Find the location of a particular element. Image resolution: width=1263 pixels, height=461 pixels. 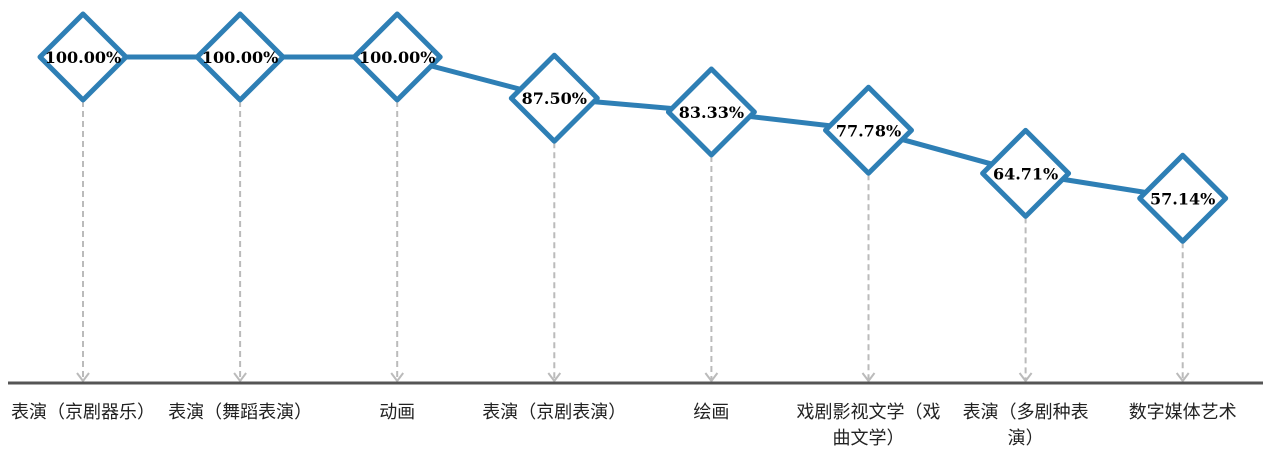

data-label: 87.50% is located at coordinates (554, 98).